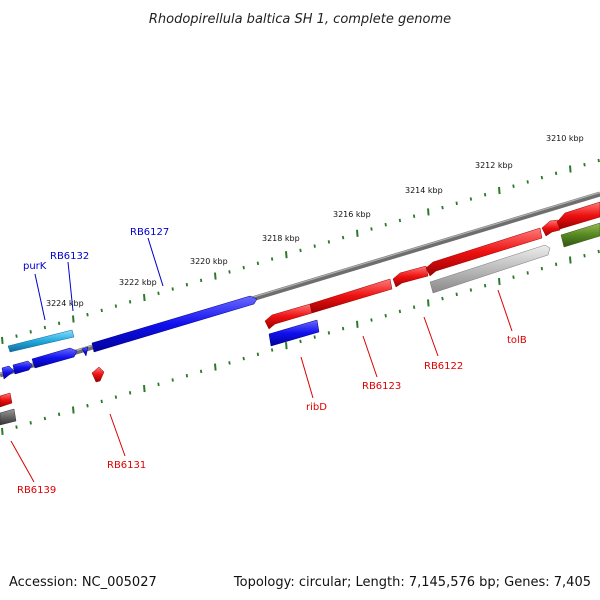 This screenshot has width=600, height=600. I want to click on scale-label-3212: 3212 kbp, so click(494, 165).